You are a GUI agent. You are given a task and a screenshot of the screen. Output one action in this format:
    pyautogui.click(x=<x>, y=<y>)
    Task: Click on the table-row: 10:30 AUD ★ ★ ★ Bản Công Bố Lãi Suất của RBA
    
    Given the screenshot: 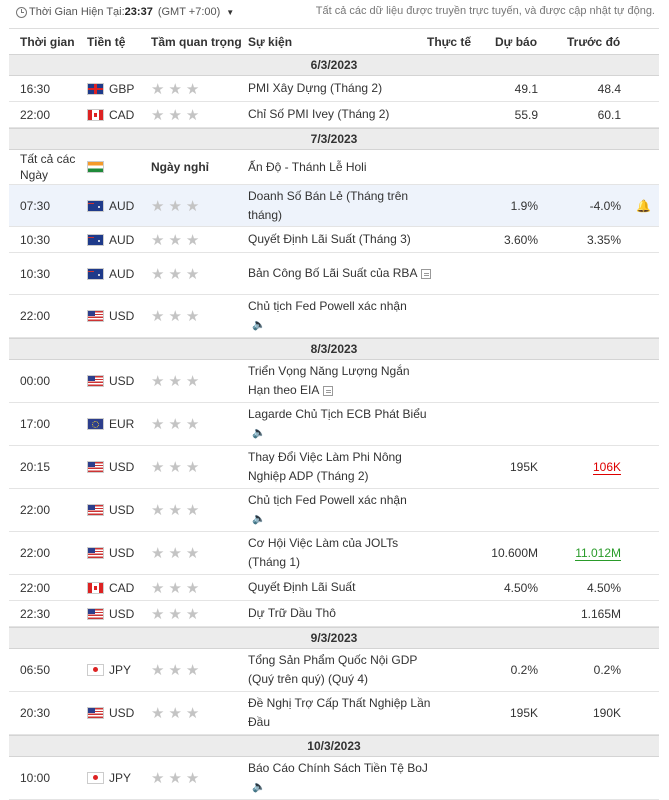 What is the action you would take?
    pyautogui.click(x=334, y=274)
    